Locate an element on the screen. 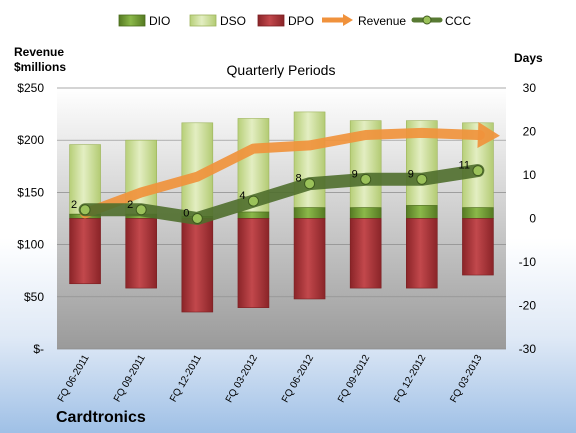 The height and width of the screenshot is (433, 576). x-tick-label: FQ 09-2012 is located at coordinates (354, 379).